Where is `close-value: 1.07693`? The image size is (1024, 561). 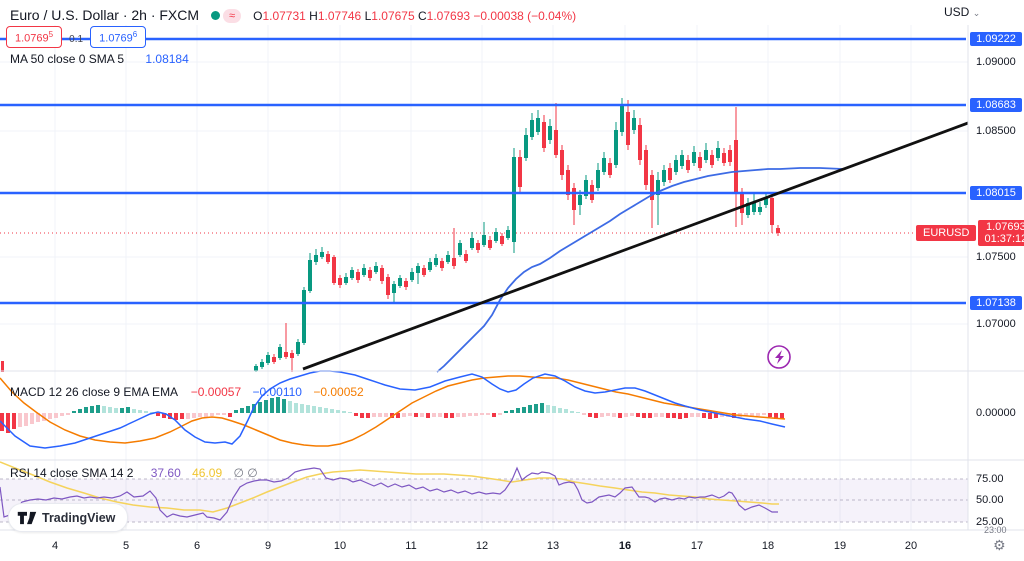
close-value: 1.07693 is located at coordinates (448, 16).